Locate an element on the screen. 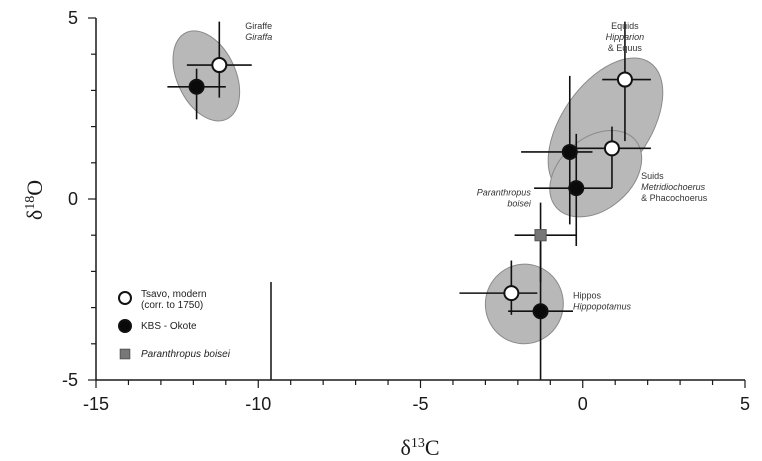  legend-label-1: KBS - Okote is located at coordinates (169, 326).